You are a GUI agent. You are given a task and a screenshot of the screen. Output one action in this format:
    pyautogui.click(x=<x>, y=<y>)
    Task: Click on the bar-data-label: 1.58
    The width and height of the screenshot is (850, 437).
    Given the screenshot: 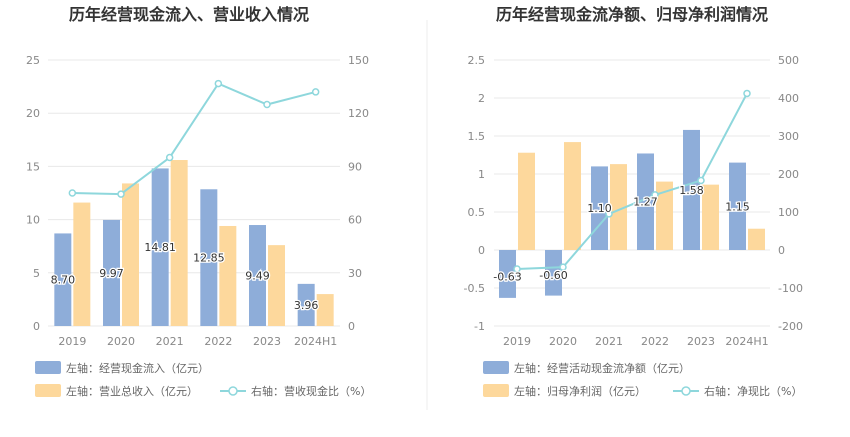 What is the action you would take?
    pyautogui.click(x=691, y=190)
    